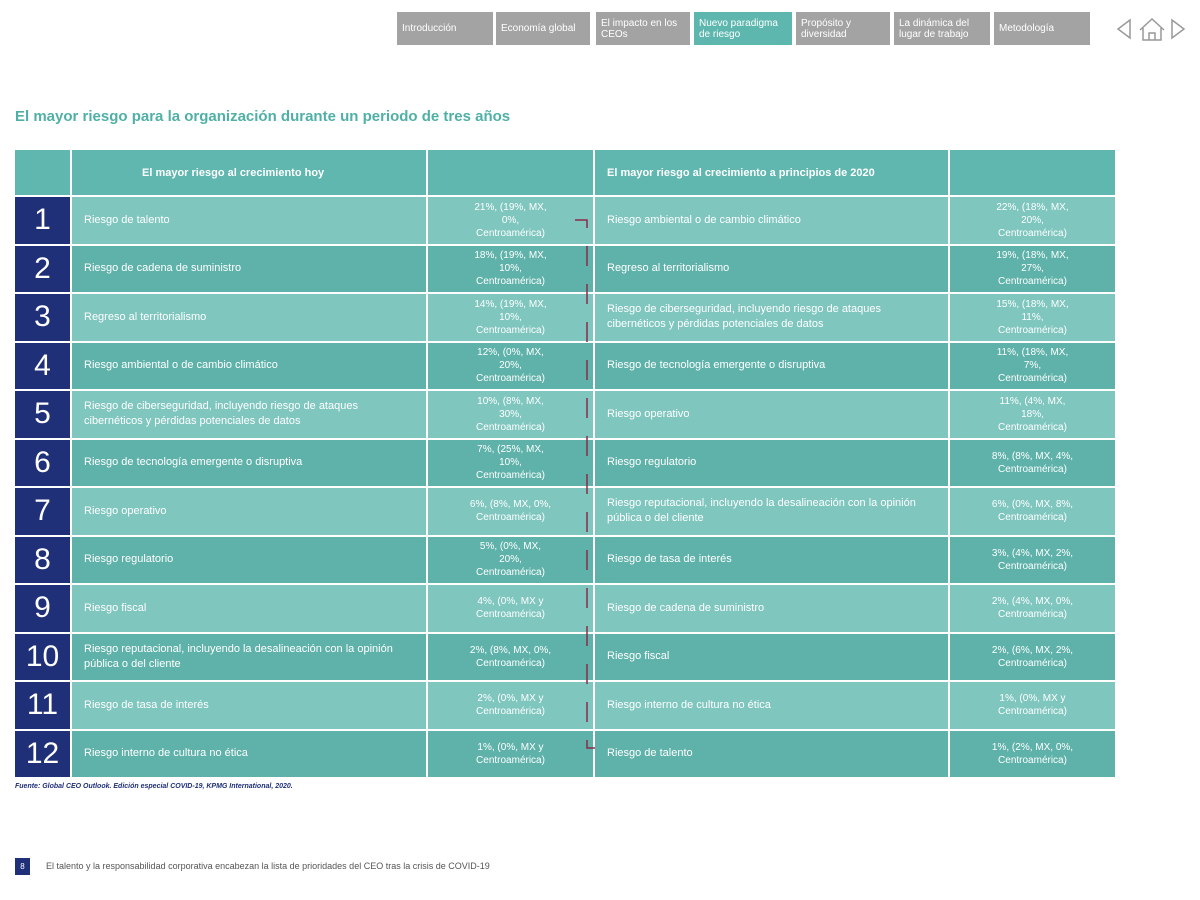 This screenshot has width=1200, height=900. I want to click on header-cell: El mayor riesgo al crecimiento hoy, so click(249, 172).